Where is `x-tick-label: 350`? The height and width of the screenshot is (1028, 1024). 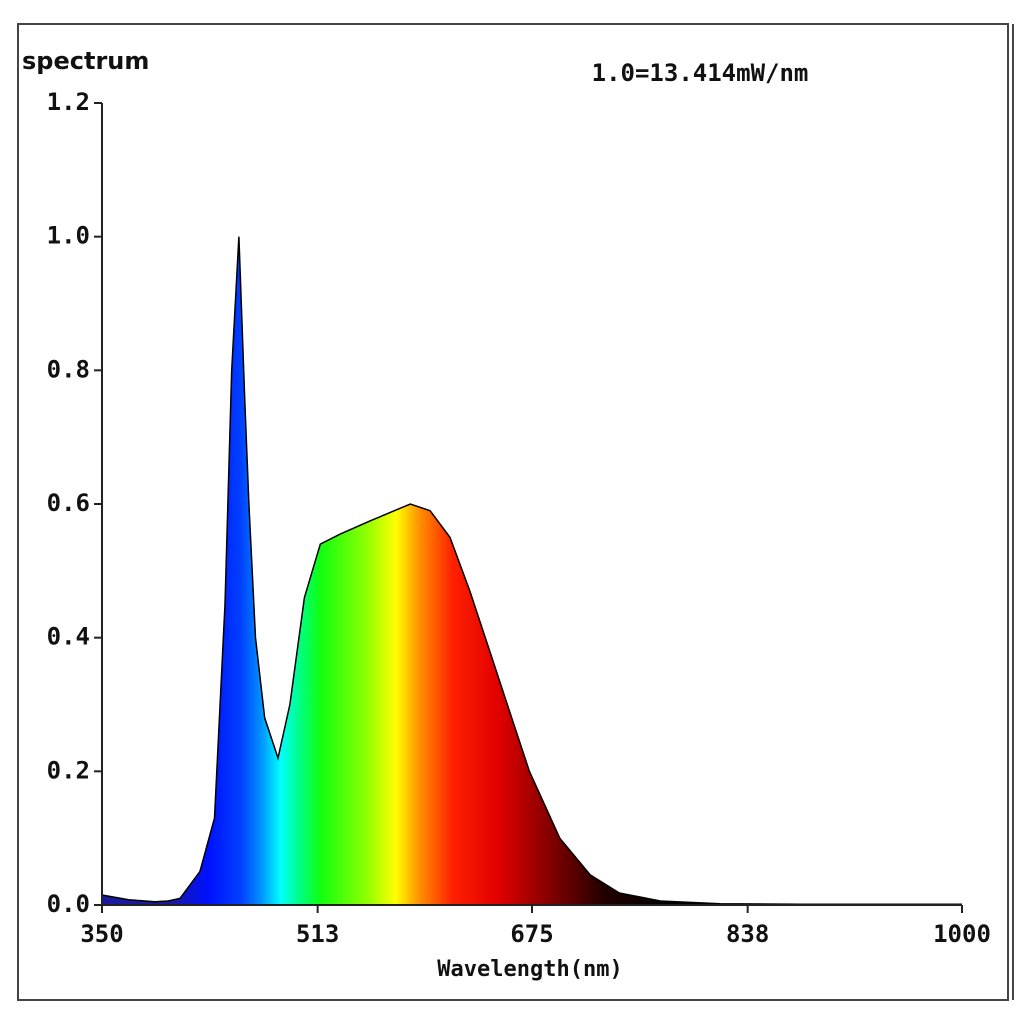 x-tick-label: 350 is located at coordinates (101, 934).